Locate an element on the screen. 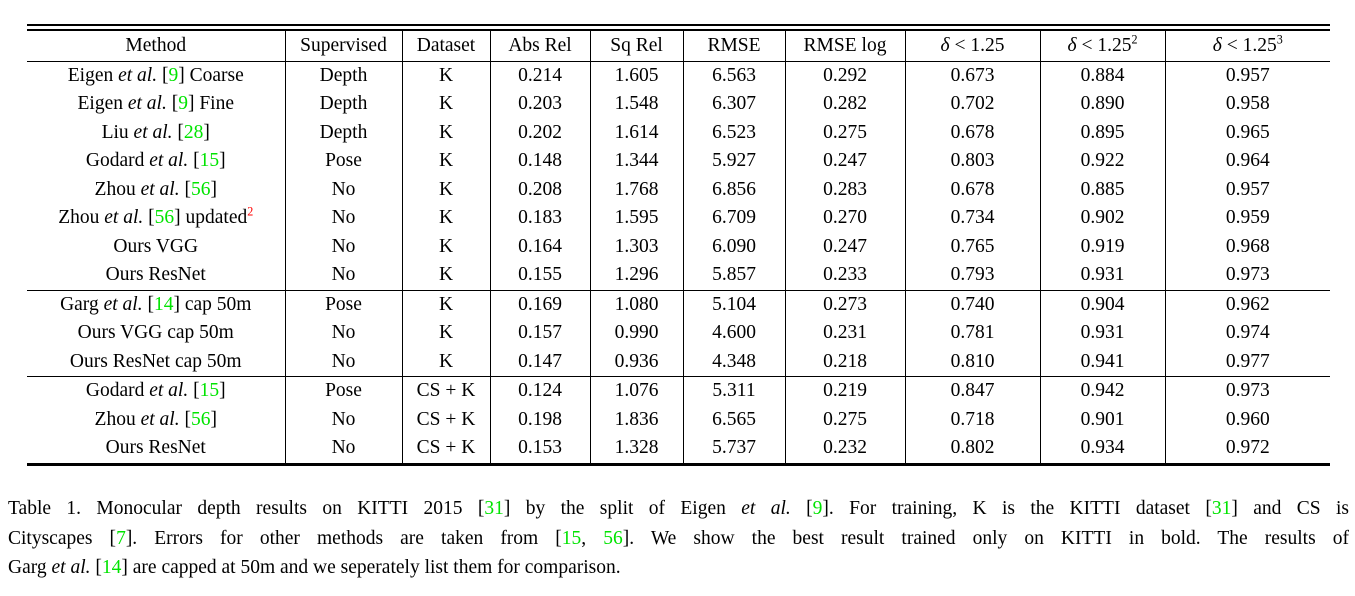 This screenshot has height=596, width=1355. col-header-rmse: RMSE is located at coordinates (733, 46).